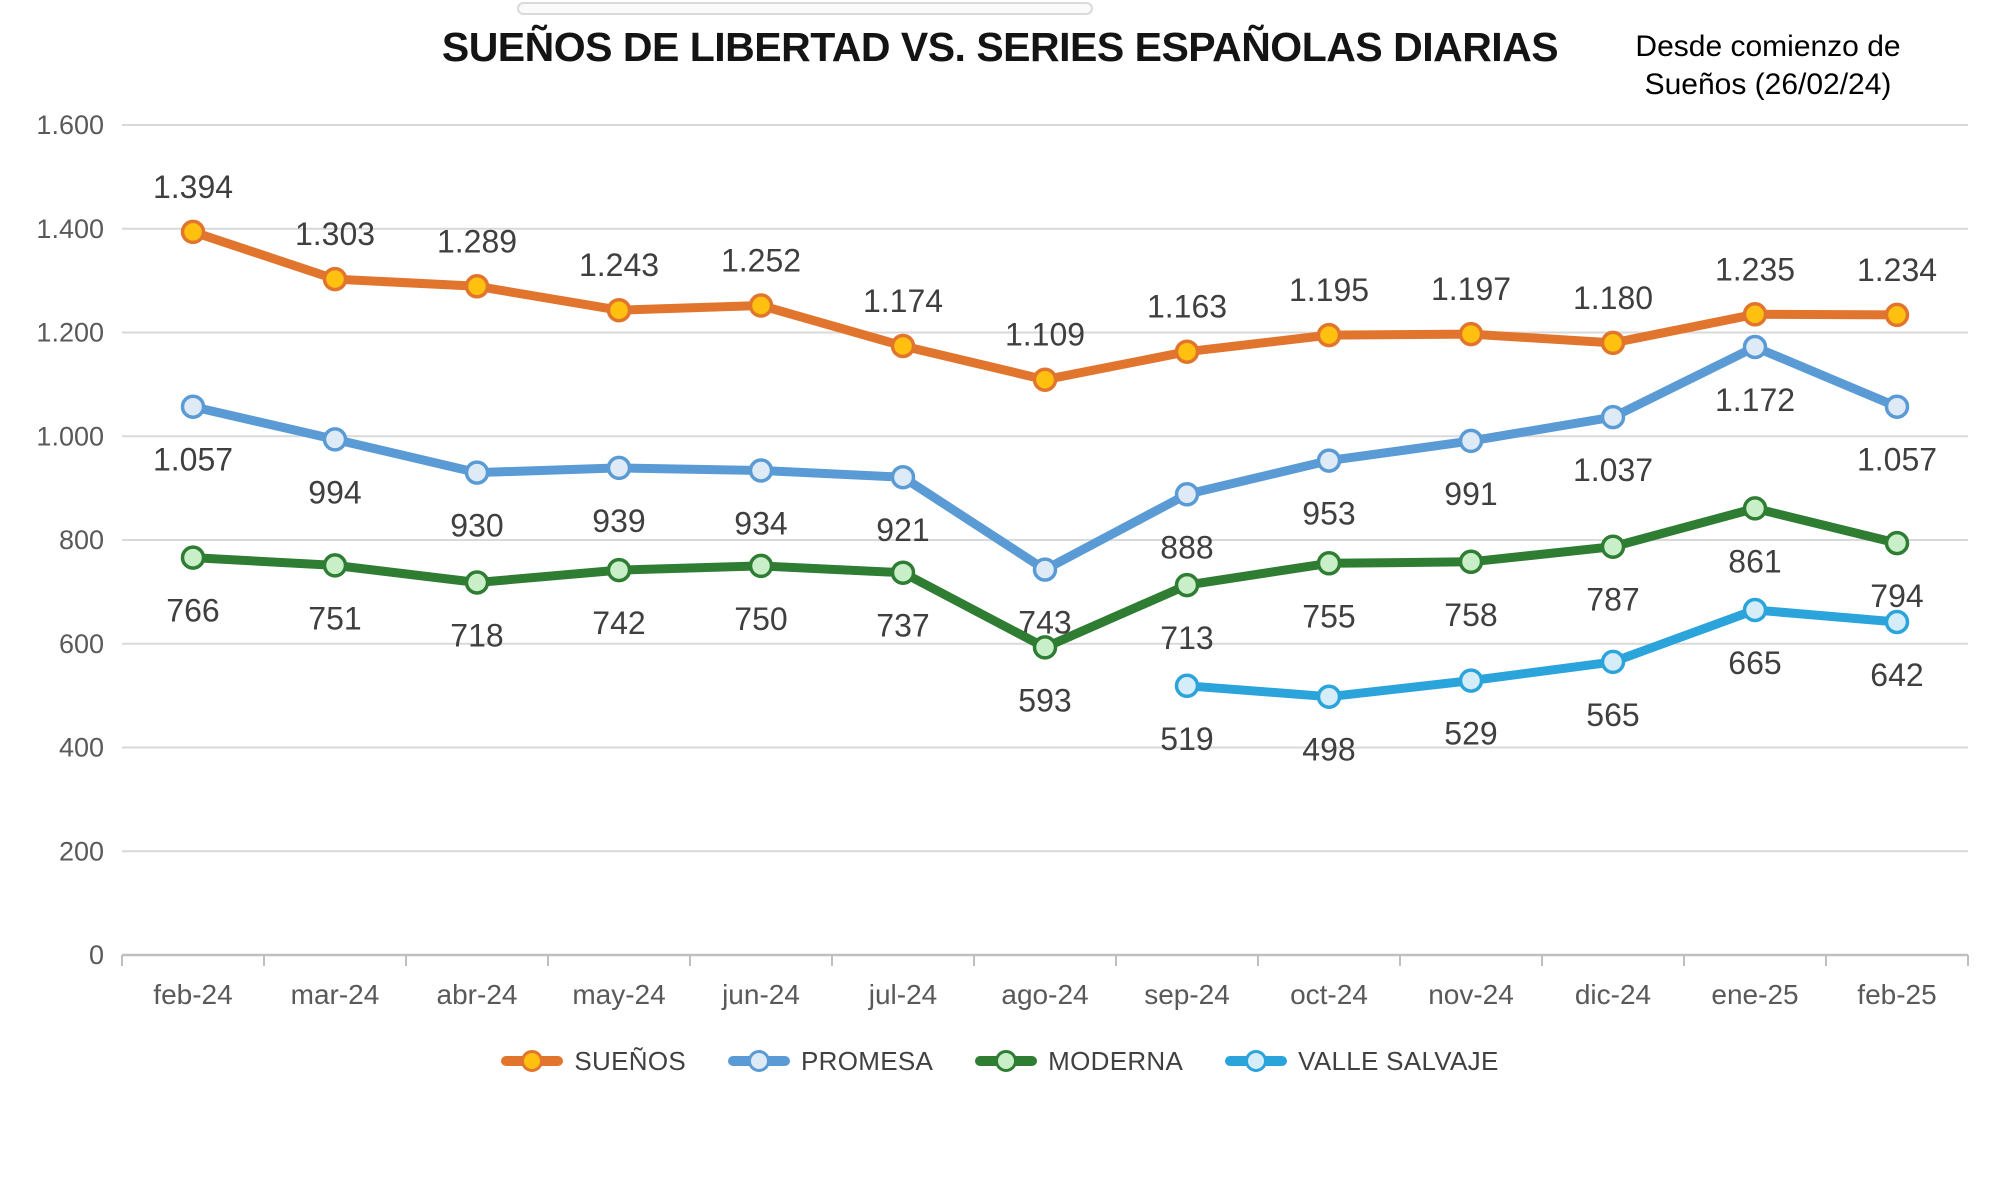 This screenshot has width=2000, height=1200. Describe the element at coordinates (1329, 994) in the screenshot. I see `x-tick-label: oct-24` at that location.